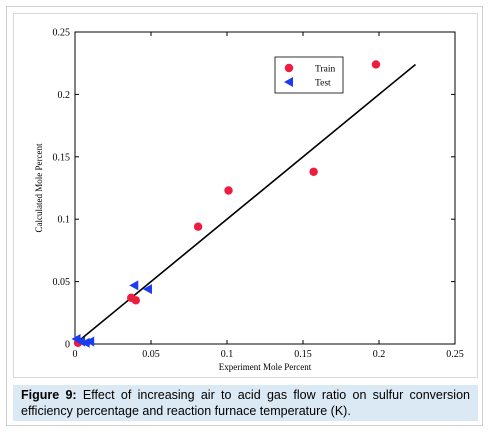 The image size is (491, 434). I want to click on x-tick-label: 0.05, so click(151, 354).